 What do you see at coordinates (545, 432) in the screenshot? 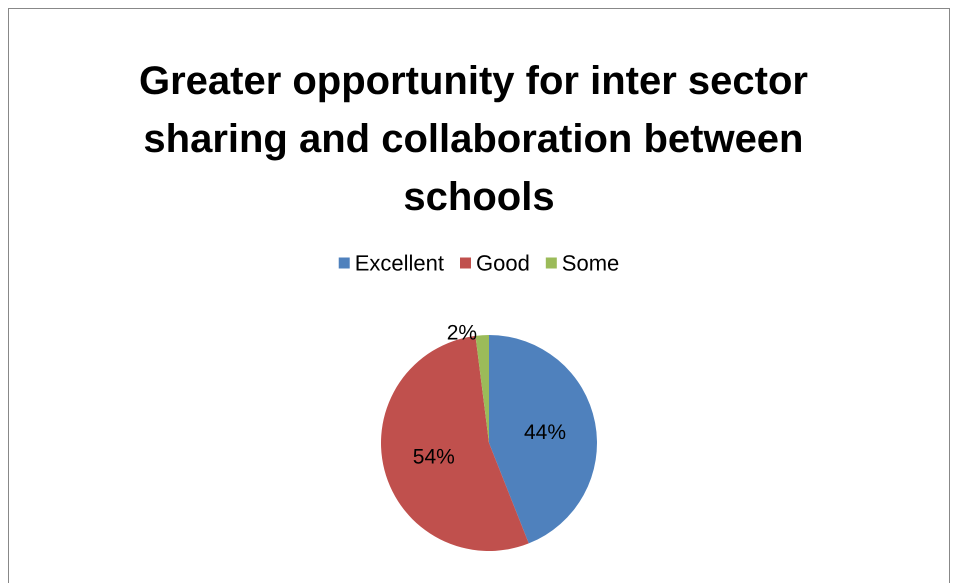
I see `data-label: 44%` at bounding box center [545, 432].